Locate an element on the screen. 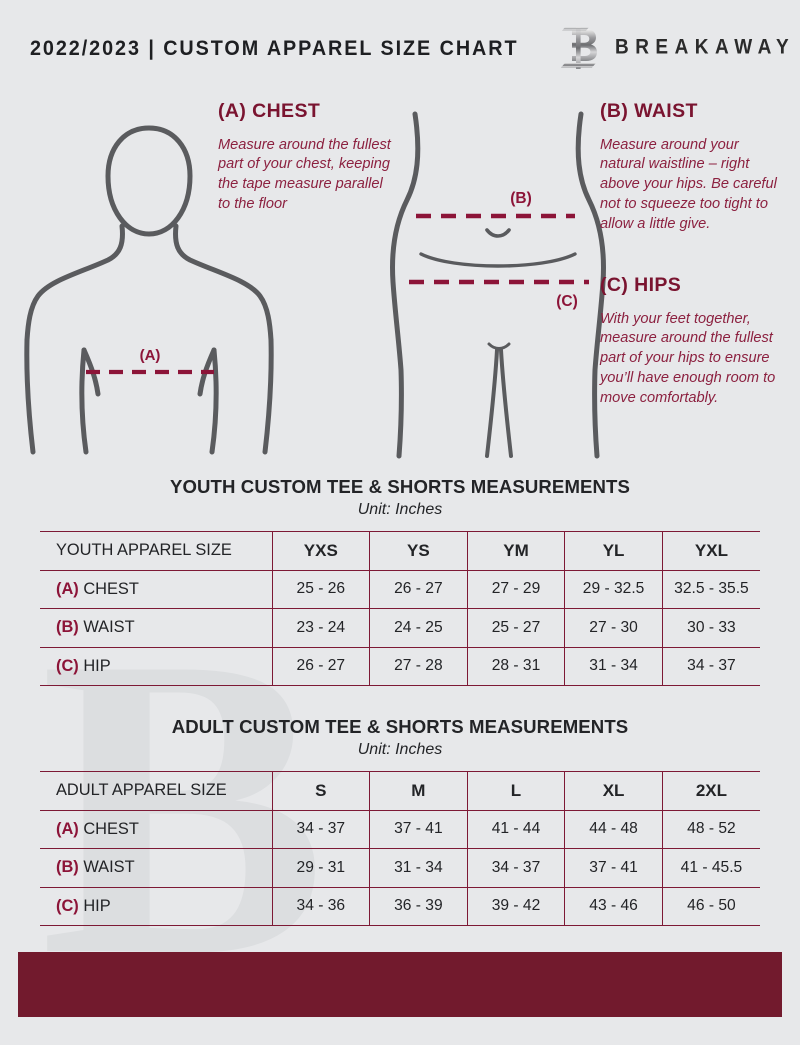 The width and height of the screenshot is (800, 1045). measurement-value: 34 - 36 is located at coordinates (321, 906).